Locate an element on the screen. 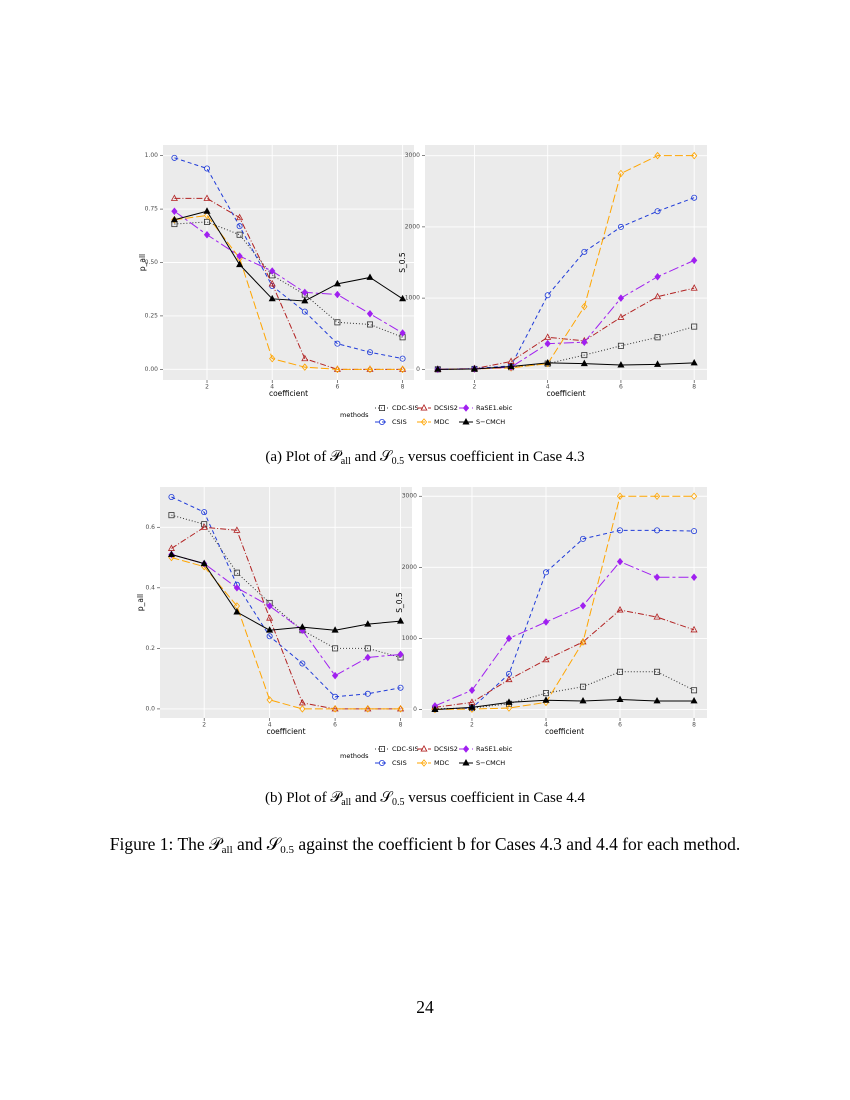 This screenshot has height=1100, width=850. page-number: 24 is located at coordinates (425, 1007).